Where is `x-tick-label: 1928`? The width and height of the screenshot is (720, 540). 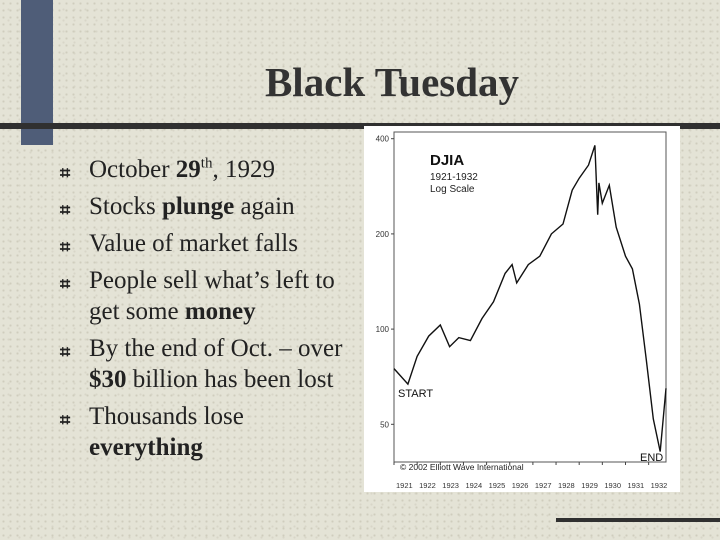 x-tick-label: 1928 is located at coordinates (566, 485).